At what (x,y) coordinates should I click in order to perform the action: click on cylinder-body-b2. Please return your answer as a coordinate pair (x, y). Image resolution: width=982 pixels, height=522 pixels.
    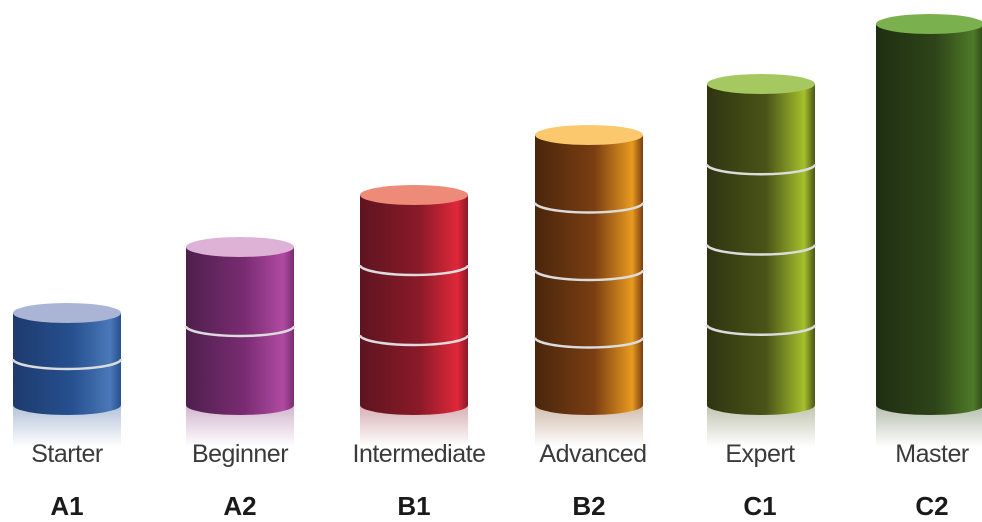
    Looking at the image, I should click on (589, 275).